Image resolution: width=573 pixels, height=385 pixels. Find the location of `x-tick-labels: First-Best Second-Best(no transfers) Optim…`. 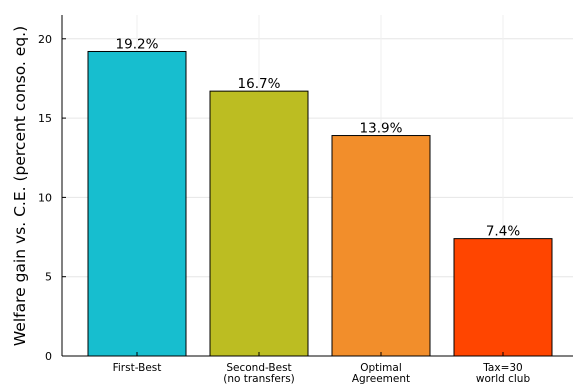

x-tick-labels: First-Best Second-Best(no transfers) Optim… is located at coordinates (322, 368).